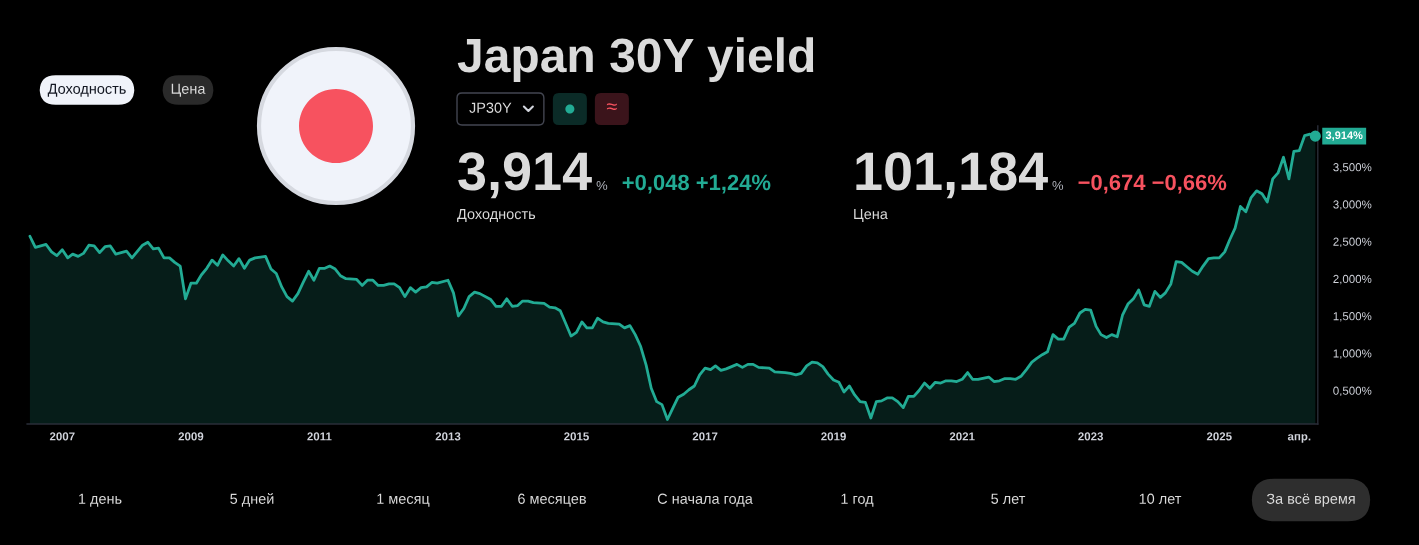 The height and width of the screenshot is (545, 1419). I want to click on annotation: 3,914, so click(525, 175).